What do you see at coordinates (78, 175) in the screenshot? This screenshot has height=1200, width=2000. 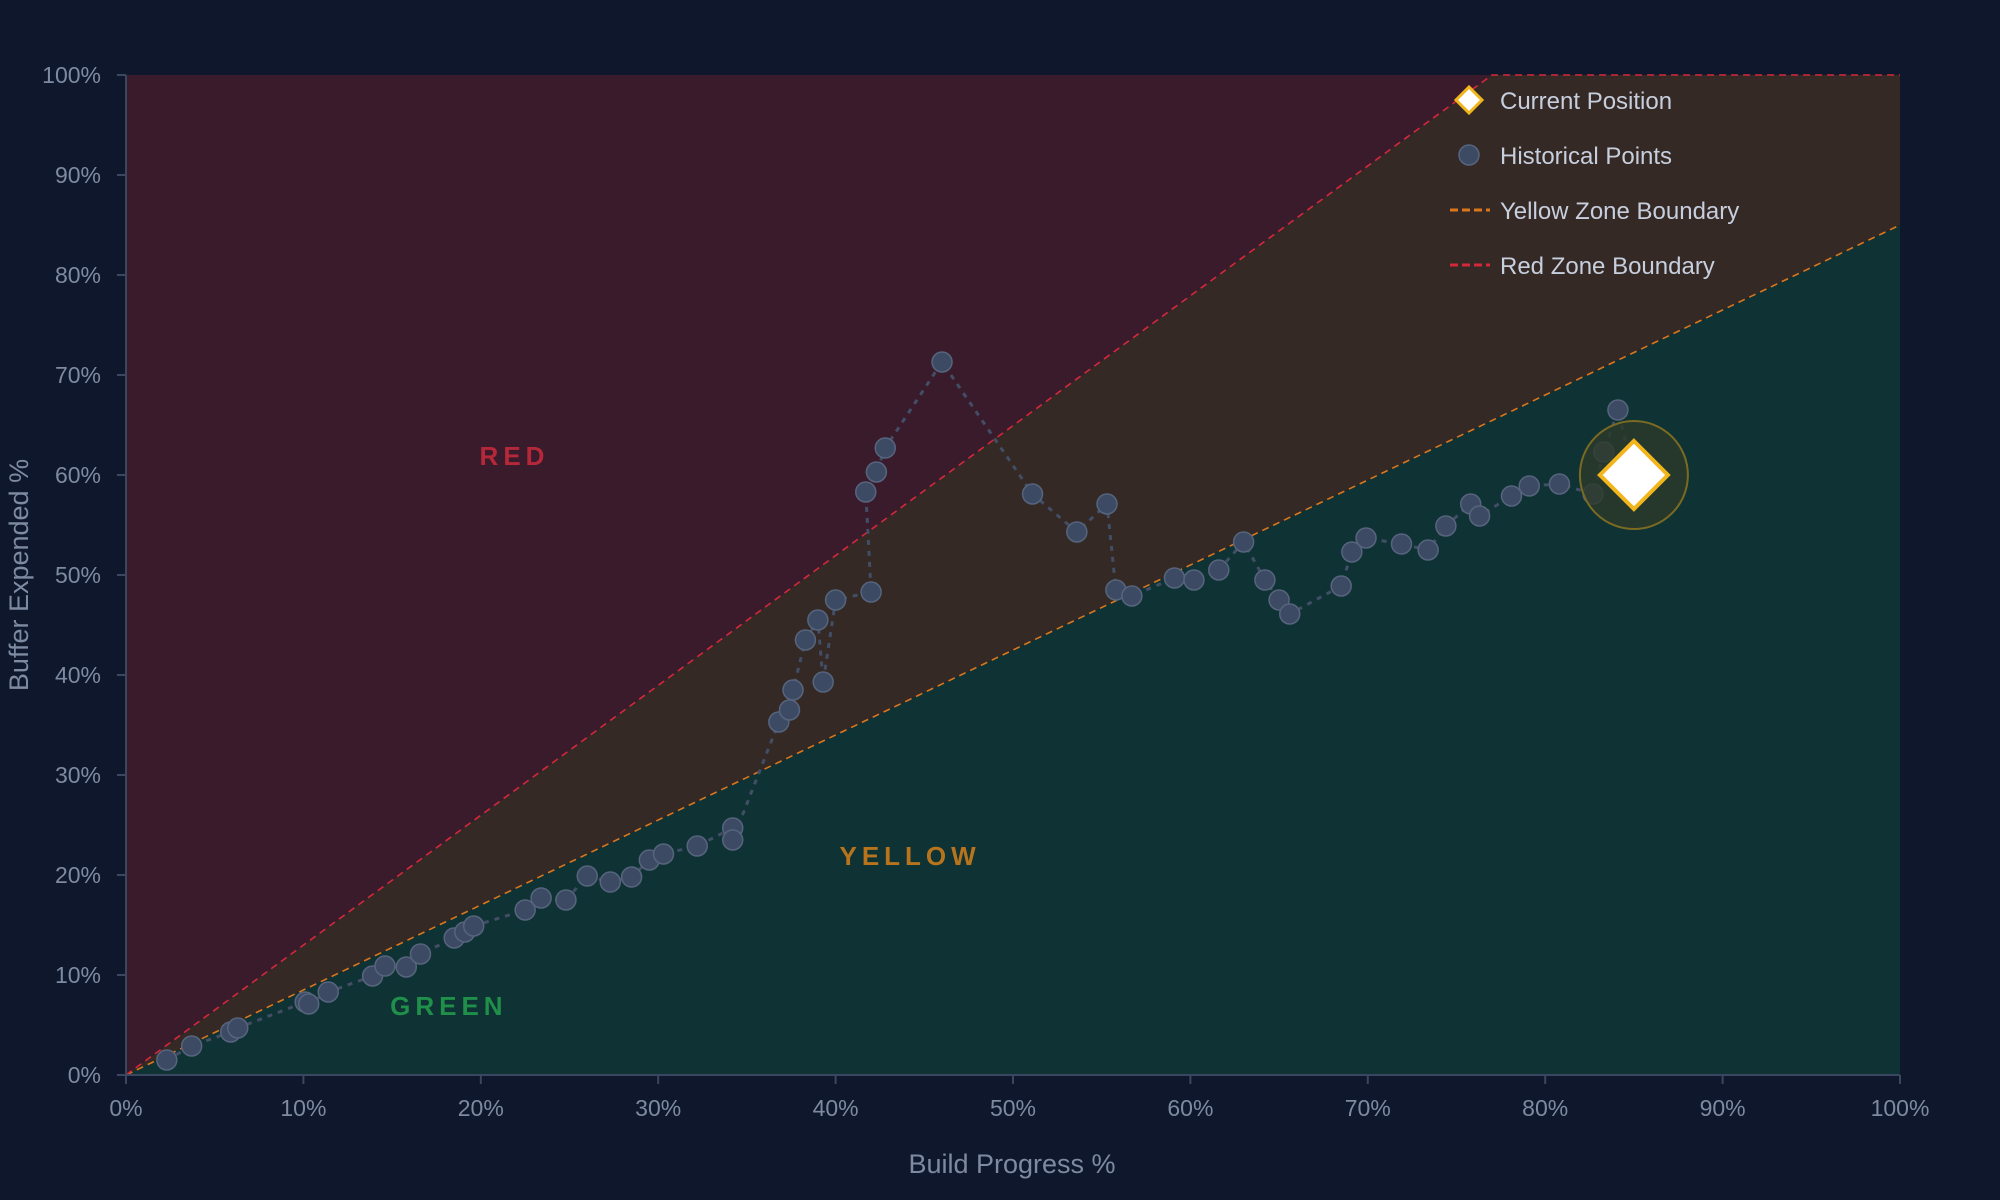 I see `y-tick-label: 90%` at bounding box center [78, 175].